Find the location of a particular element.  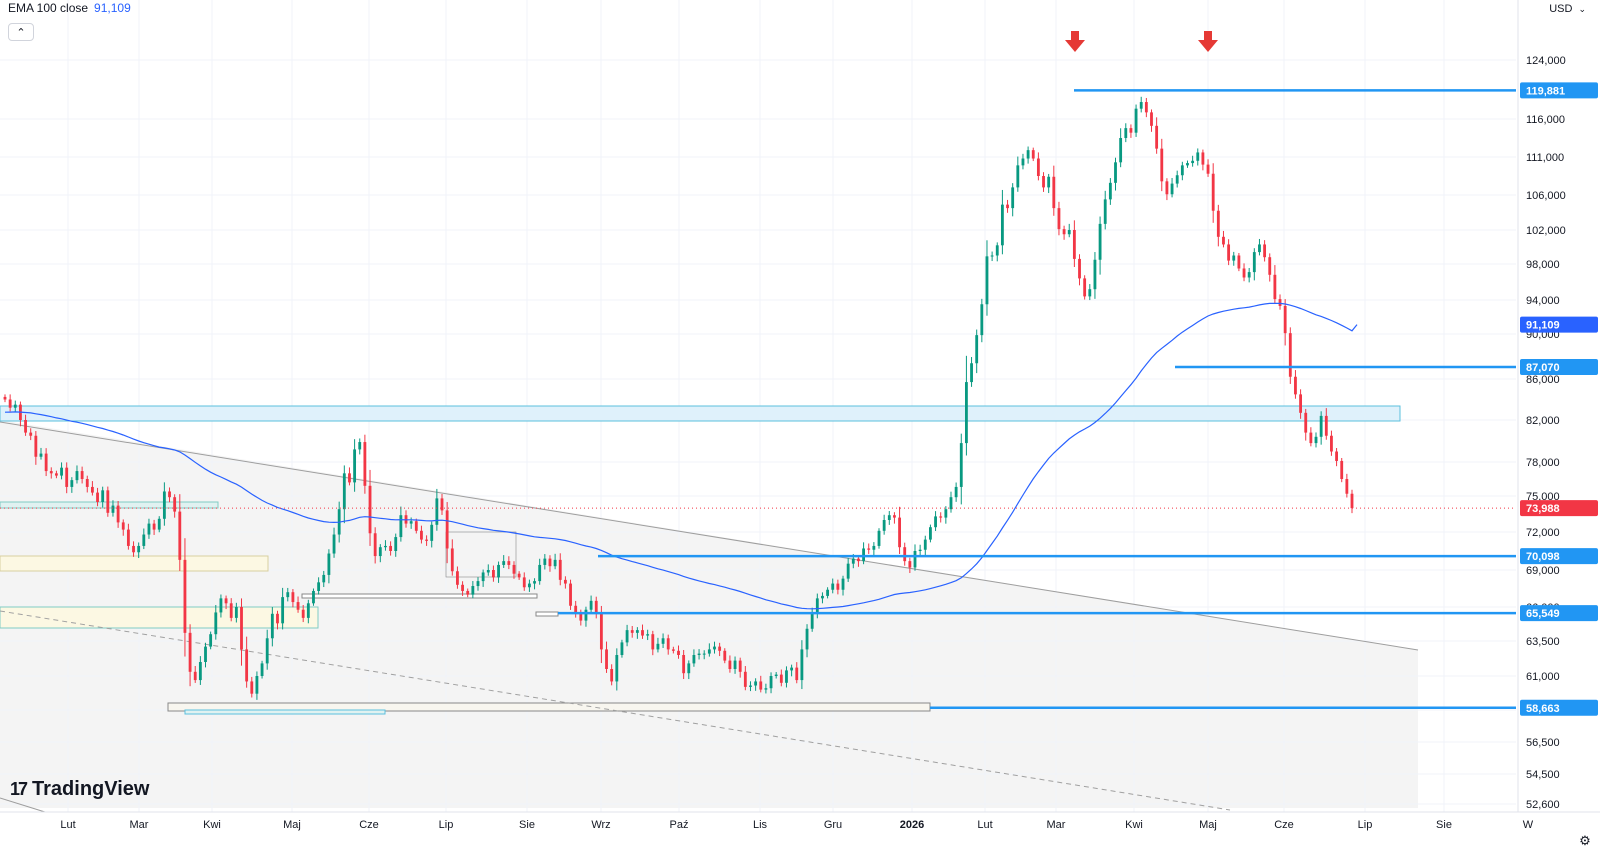

y-tick-label: 72,000 is located at coordinates (1543, 533).